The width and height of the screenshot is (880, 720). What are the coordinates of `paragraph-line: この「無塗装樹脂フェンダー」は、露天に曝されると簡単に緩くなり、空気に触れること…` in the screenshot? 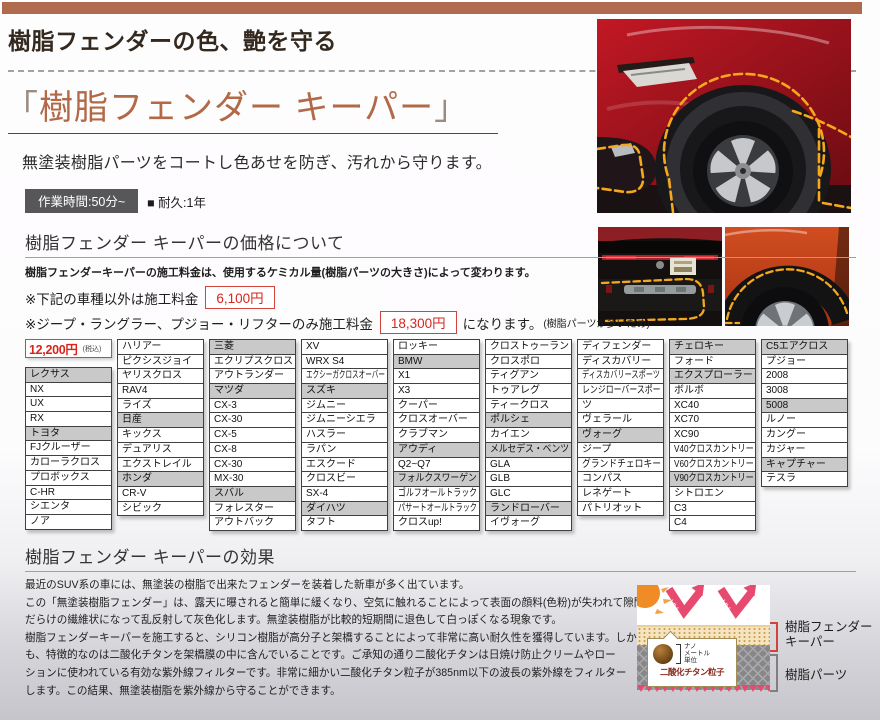 It's located at (335, 602).